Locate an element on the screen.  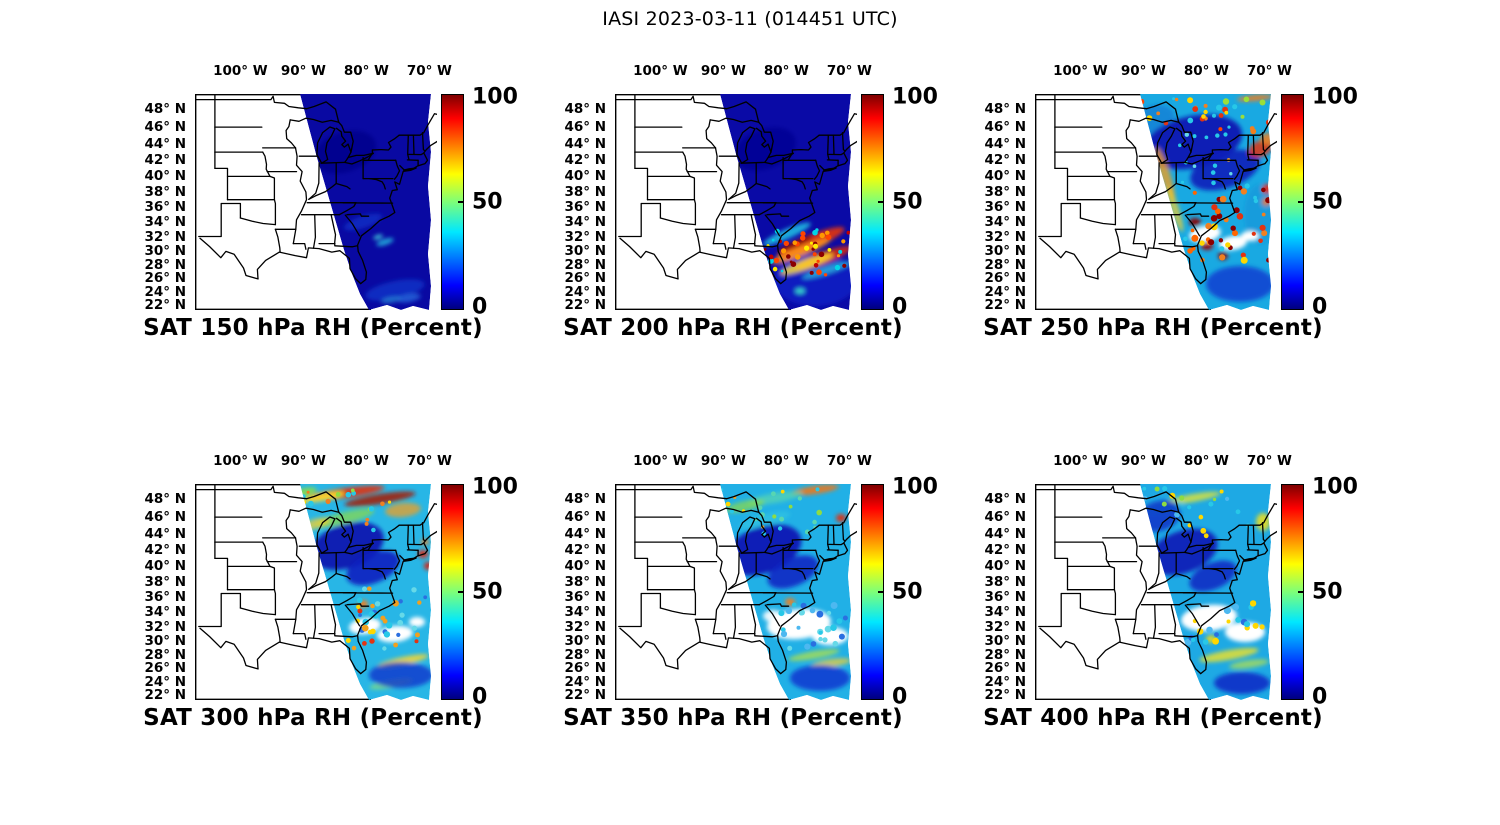
figure-title: IASI 2023-03-11 (014451 UTC) is located at coordinates (750, 19).